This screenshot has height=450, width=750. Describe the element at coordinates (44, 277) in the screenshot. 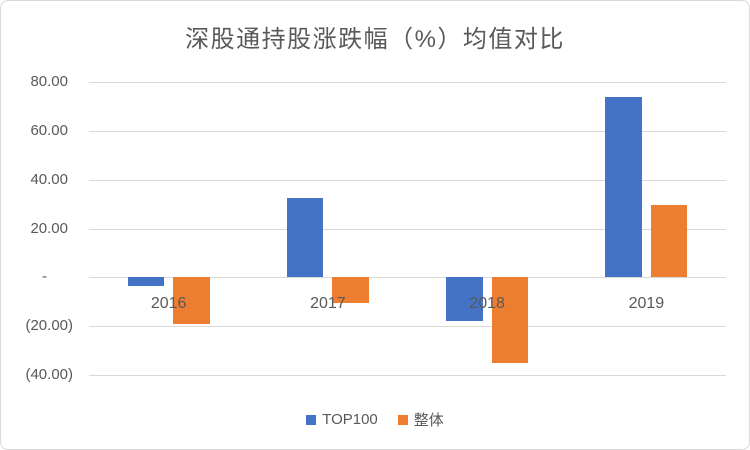

I see `y-axis-tick-label: -` at that location.